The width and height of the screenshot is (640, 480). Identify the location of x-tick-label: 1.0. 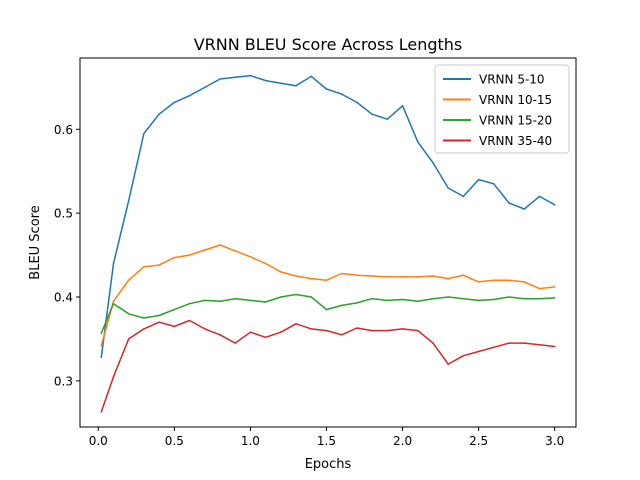
(250, 441).